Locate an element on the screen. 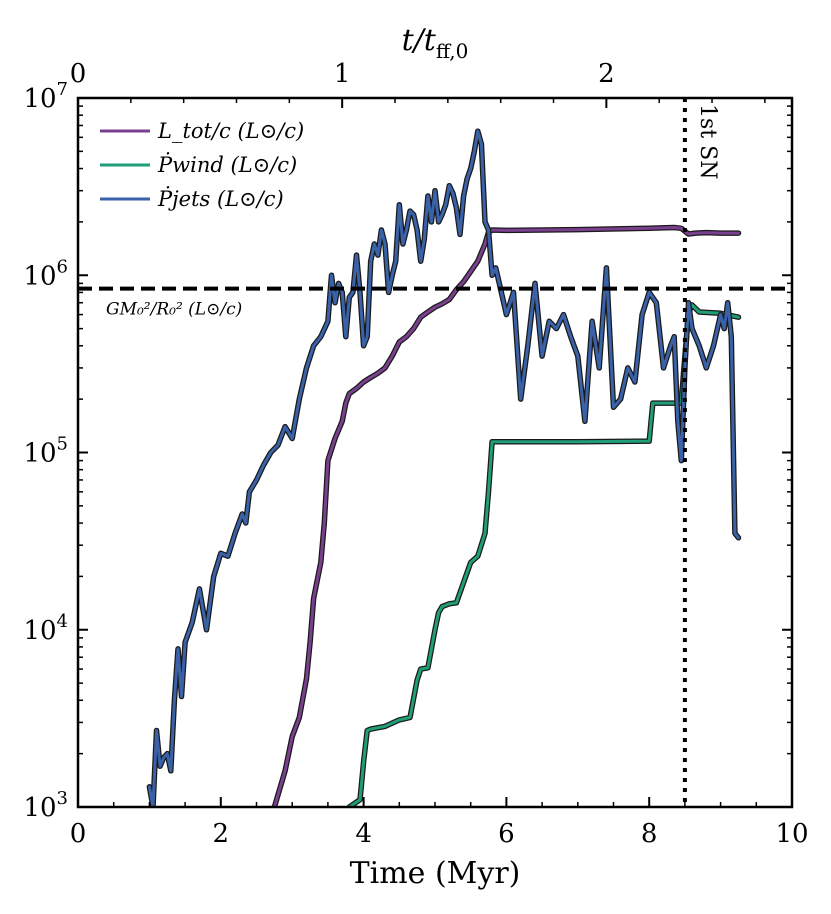 The width and height of the screenshot is (831, 914). y-tick-exponent: 4 is located at coordinates (62, 621).